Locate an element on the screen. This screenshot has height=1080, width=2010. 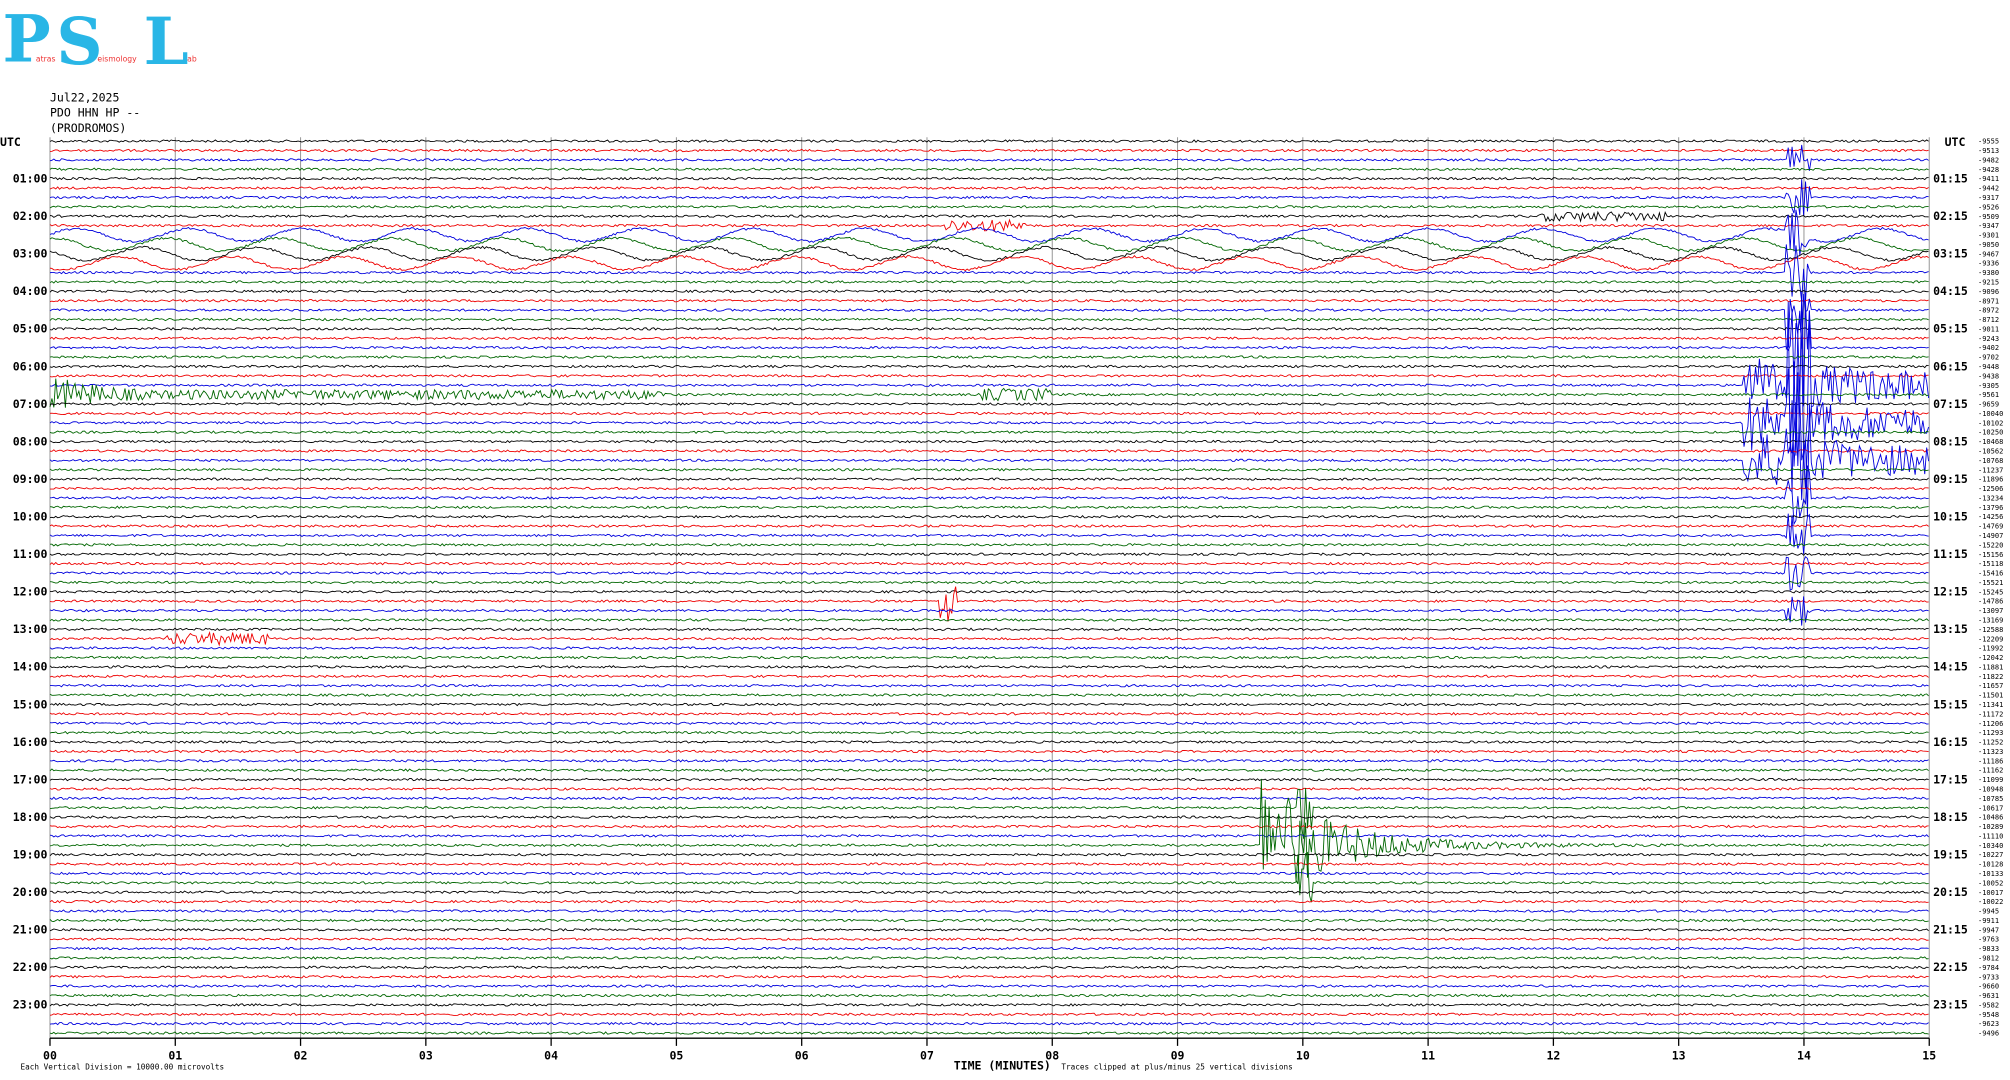
offset-label: -11657 is located at coordinates (1990, 685).